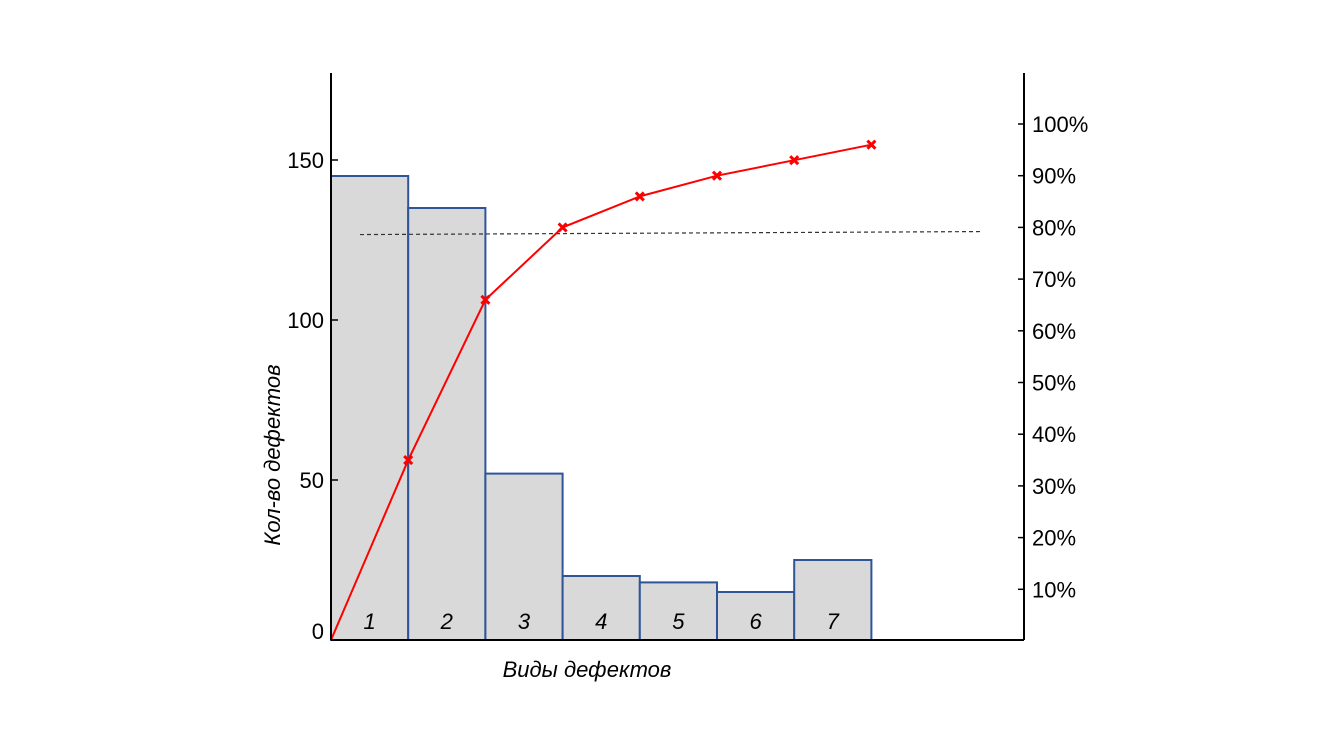  What do you see at coordinates (1054, 434) in the screenshot?
I see `y2-tick-label: 40%` at bounding box center [1054, 434].